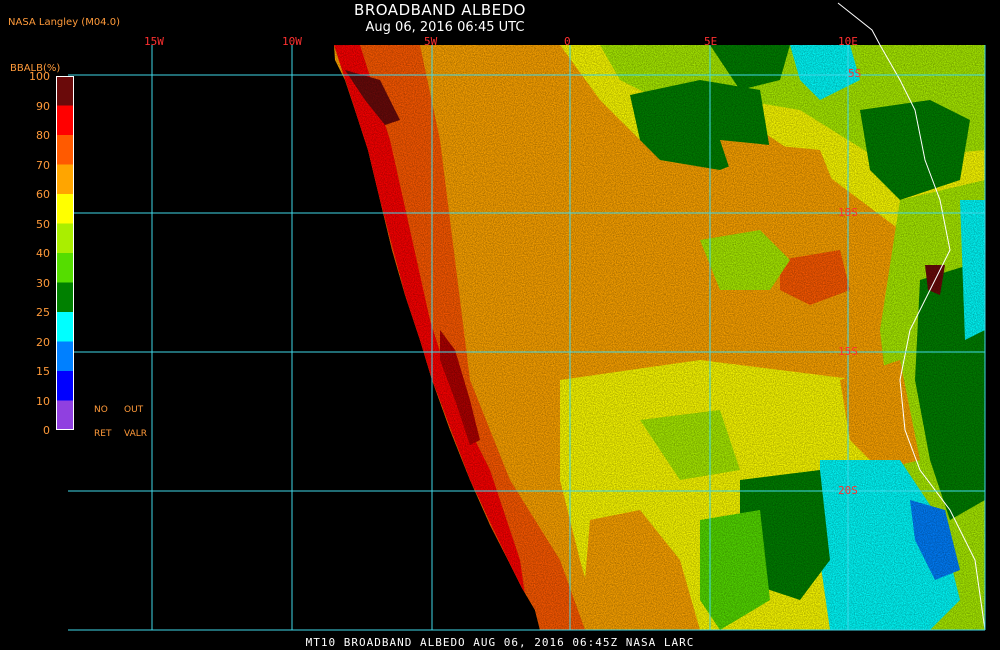  Describe the element at coordinates (154, 41) in the screenshot. I see `lon-label-15w: 15W` at that location.